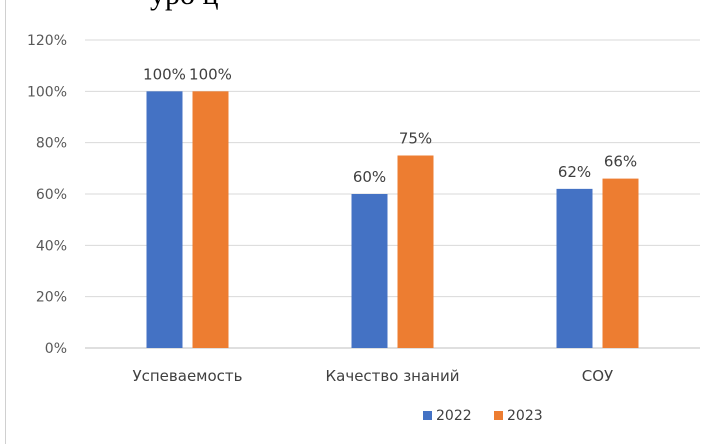  Describe the element at coordinates (483, 416) in the screenshot. I see `legend: 2022 2023` at that location.